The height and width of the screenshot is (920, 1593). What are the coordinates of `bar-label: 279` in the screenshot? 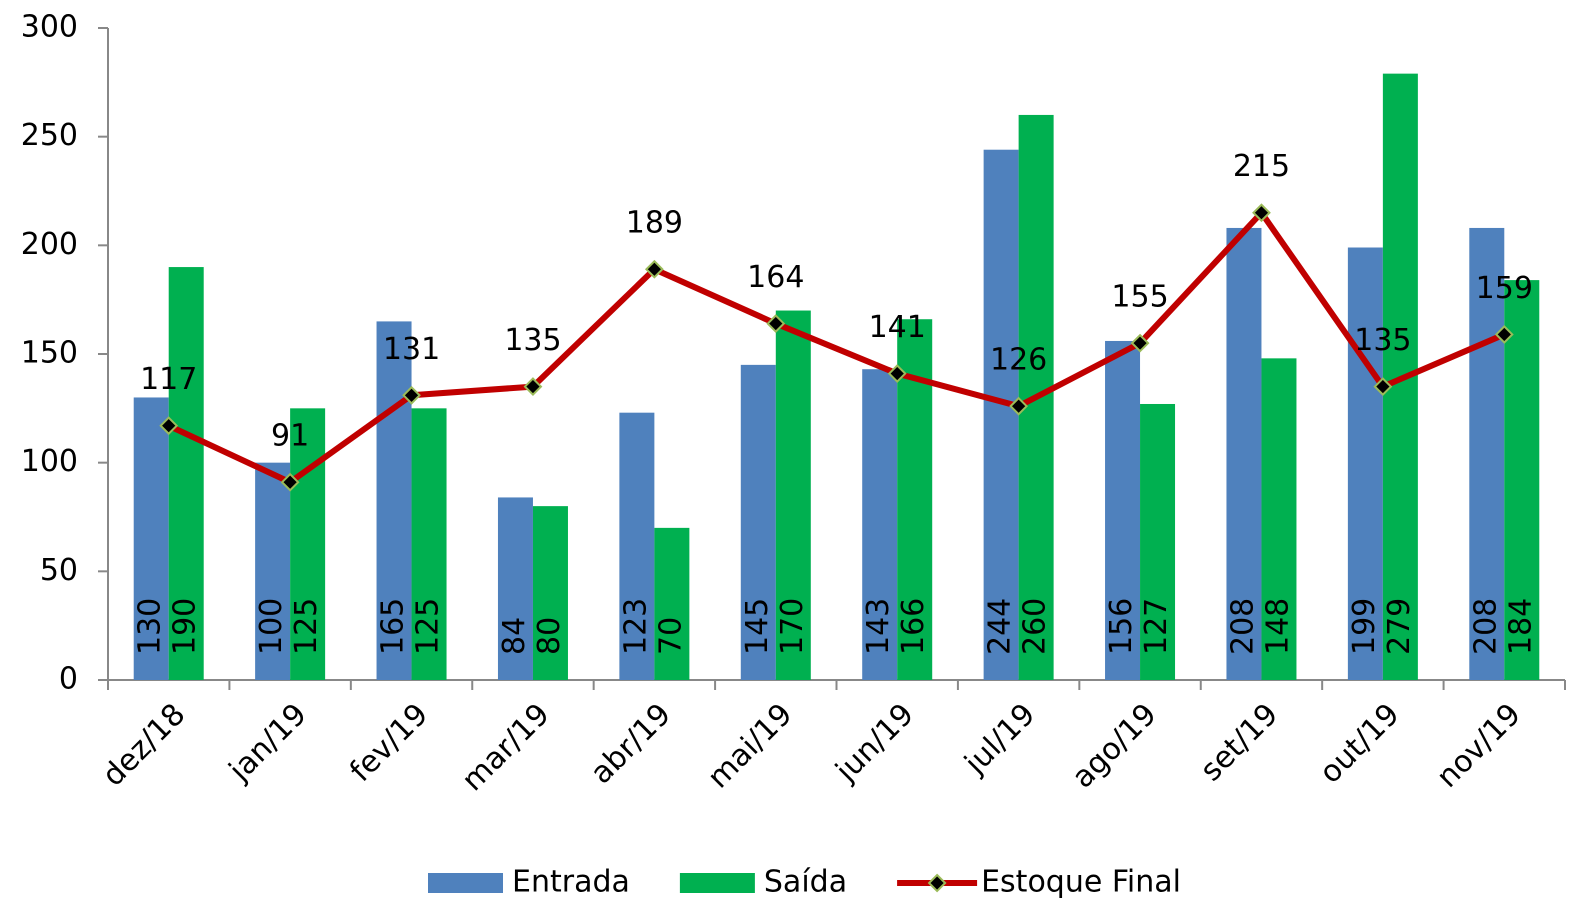 It's located at (1399, 626).